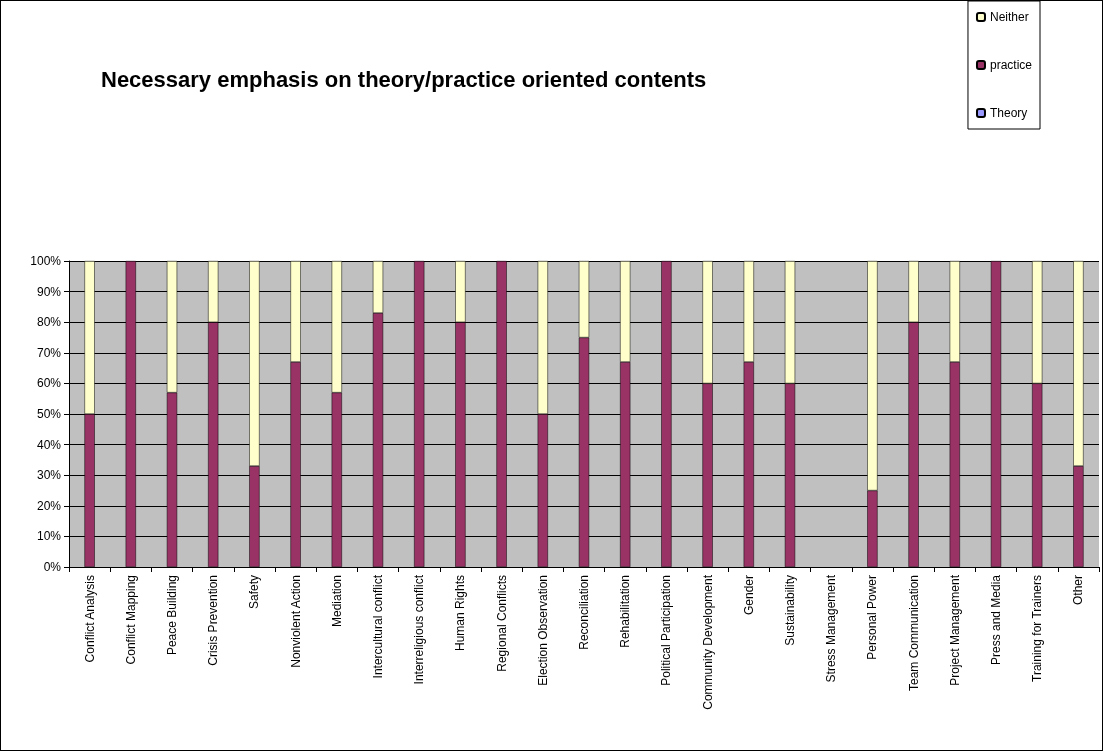  I want to click on chart-title: Necessary emphasis on theory/practice oriented contents, so click(404, 79).